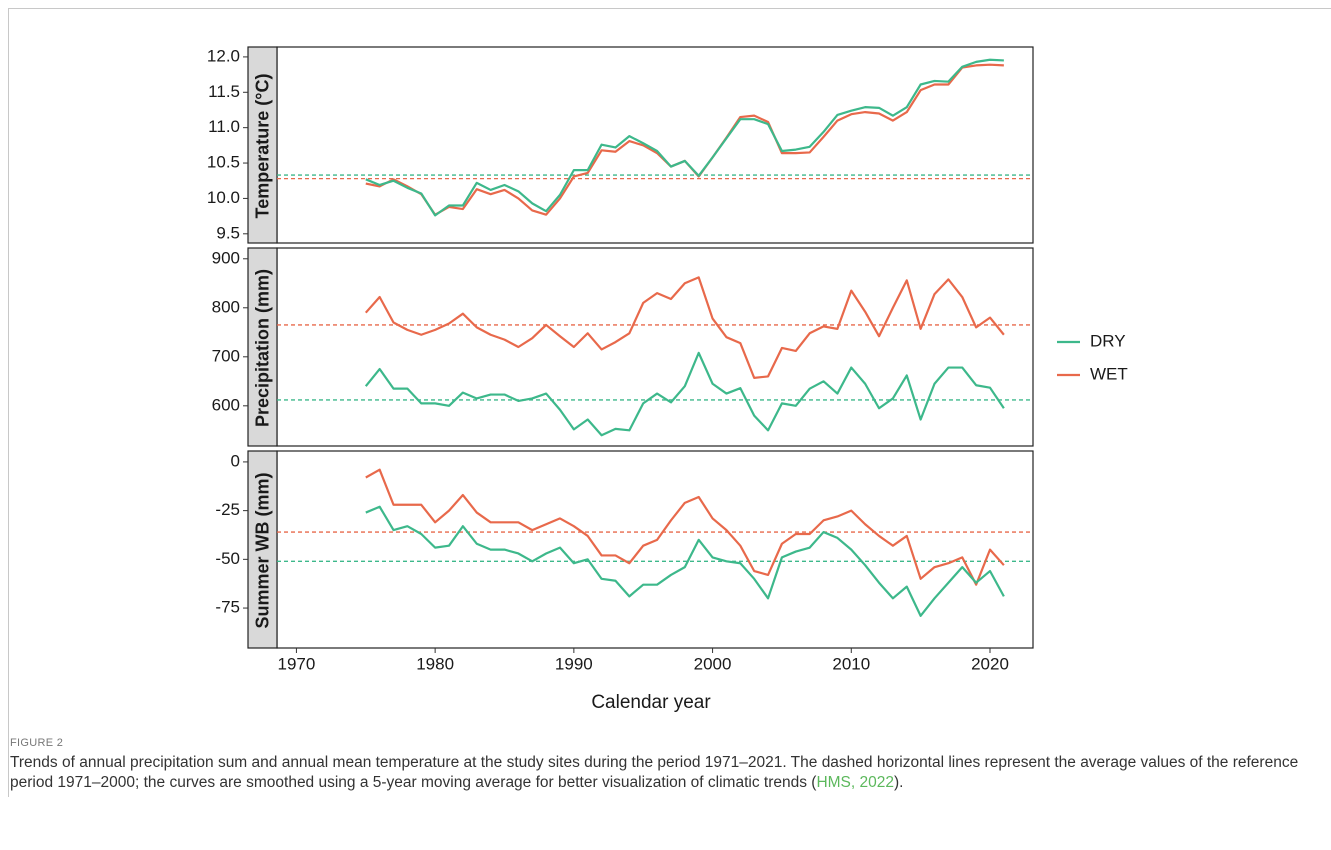  I want to click on x-tick-label: 1980, so click(435, 663).